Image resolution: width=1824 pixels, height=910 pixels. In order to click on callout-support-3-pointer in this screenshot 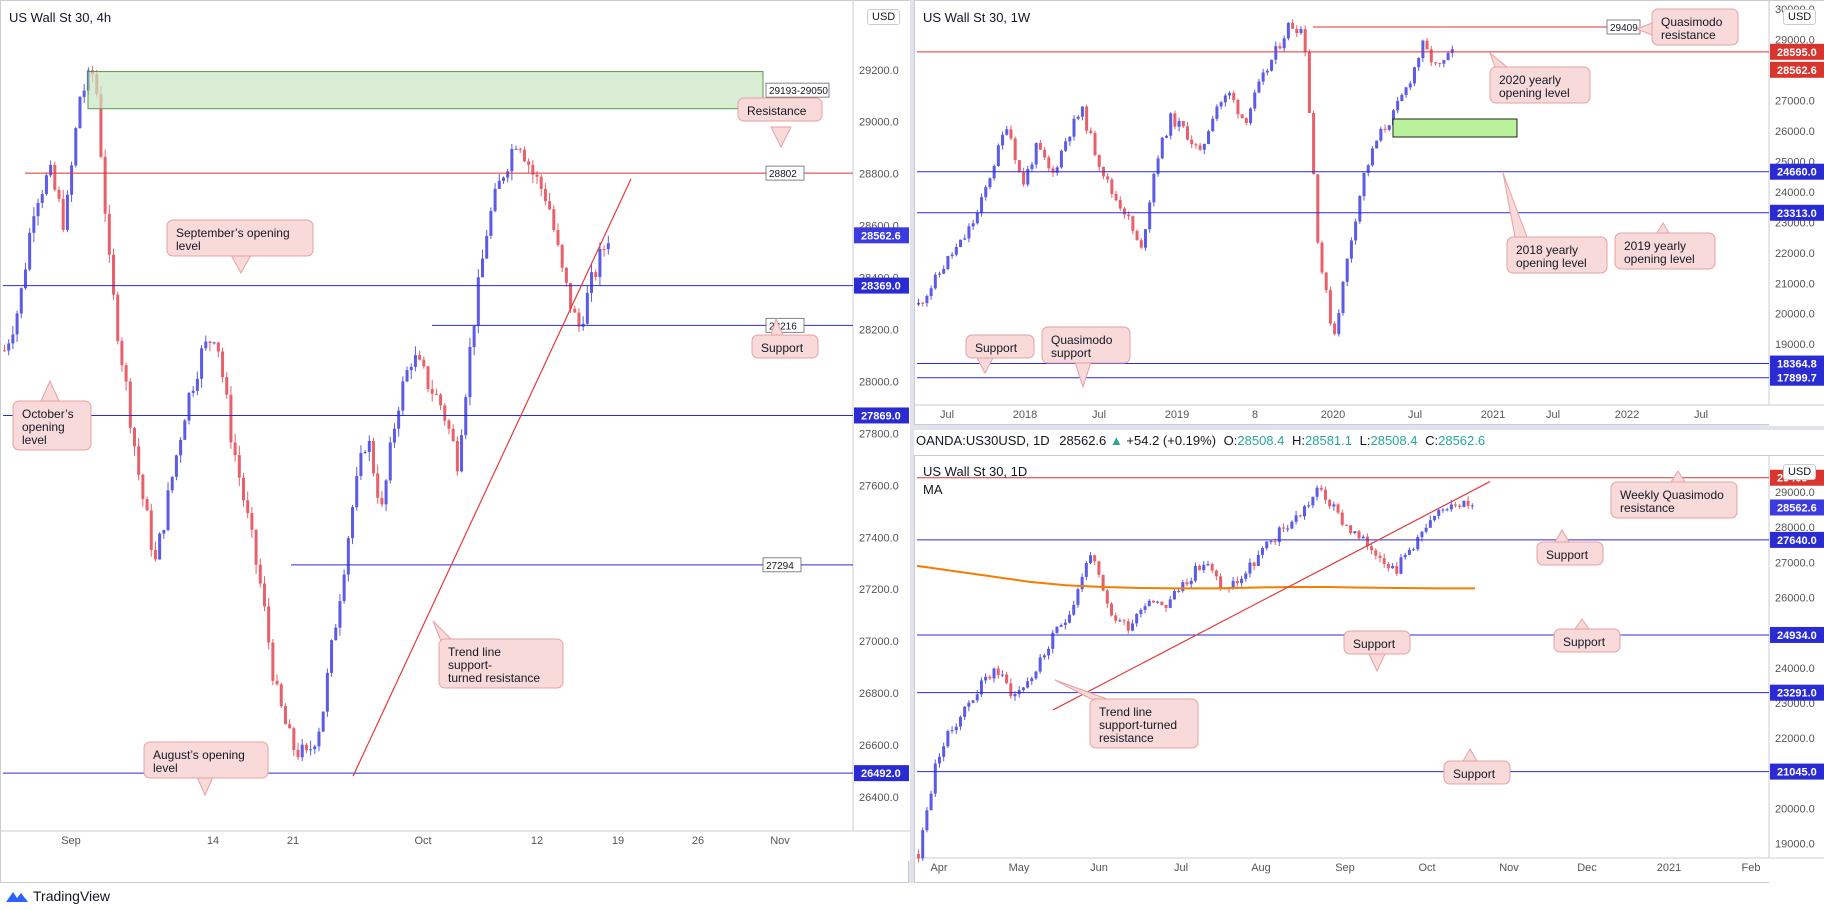, I will do `click(1377, 663)`.